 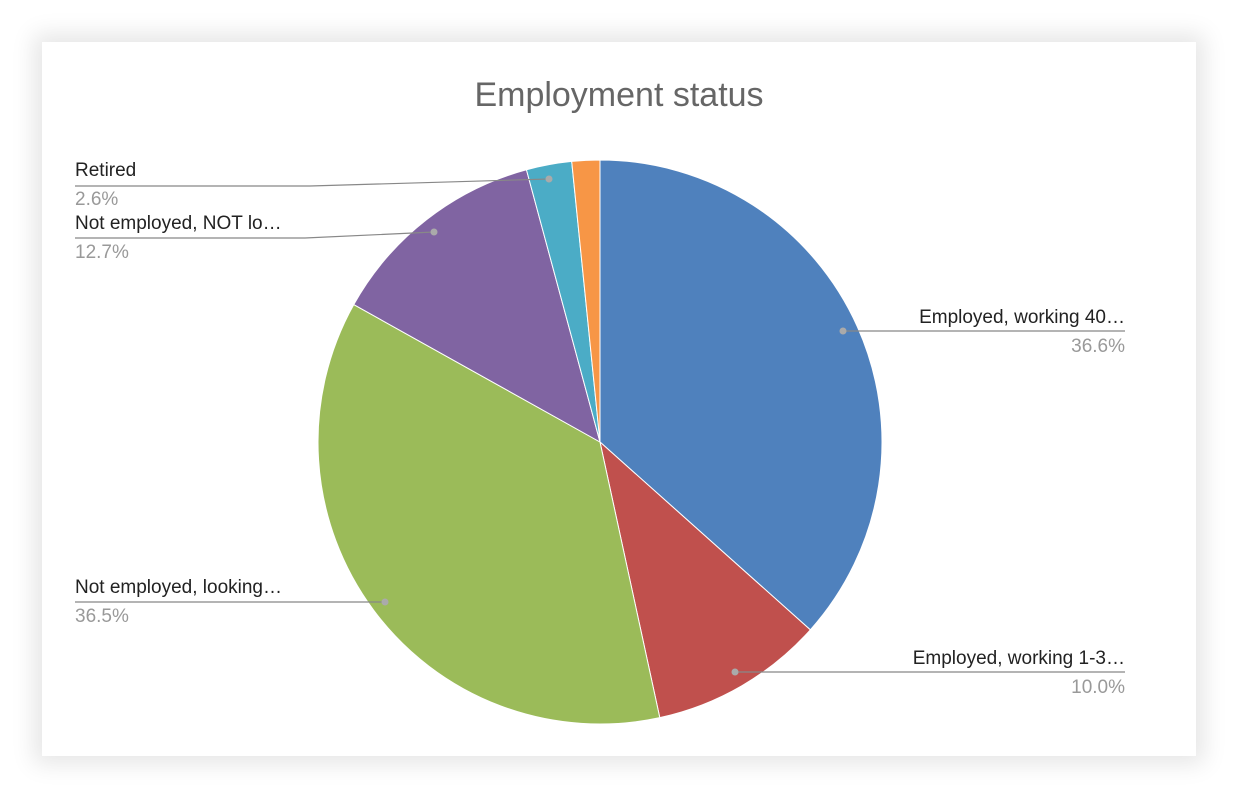 I want to click on slice-value-label: 10.0%, so click(x=1098, y=687).